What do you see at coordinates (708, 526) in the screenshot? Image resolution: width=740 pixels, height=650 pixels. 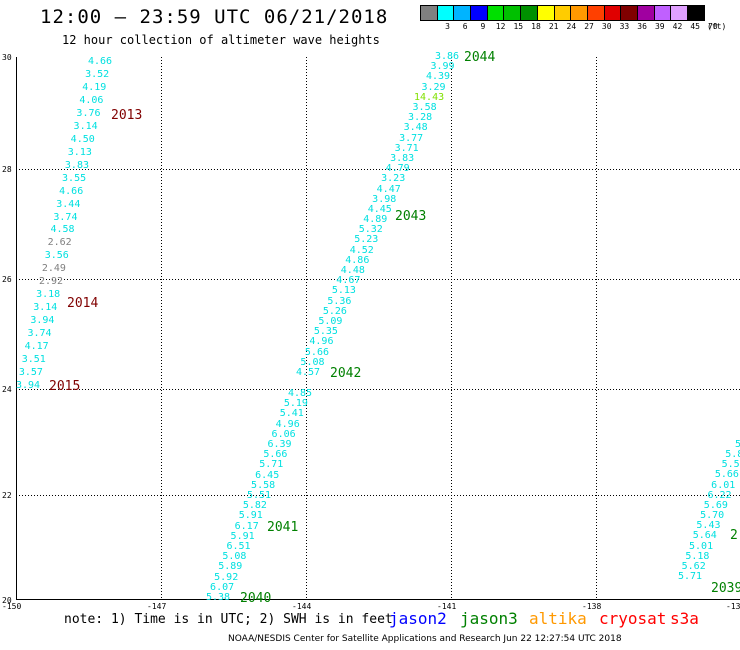 I see `wave-height-value: 5.43` at bounding box center [708, 526].